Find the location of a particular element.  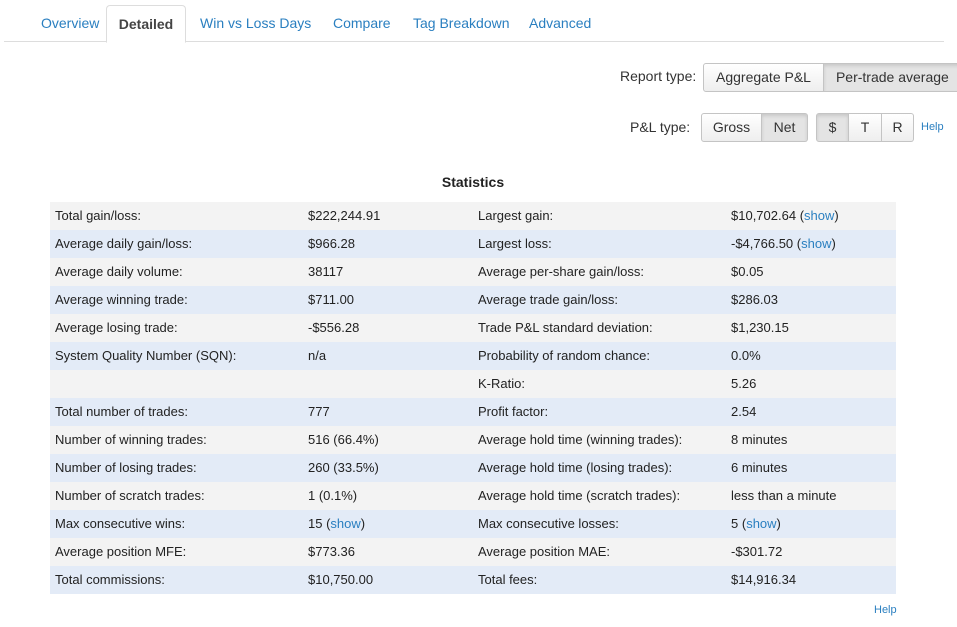

stat-label-text: Average position MFE: is located at coordinates (121, 551).